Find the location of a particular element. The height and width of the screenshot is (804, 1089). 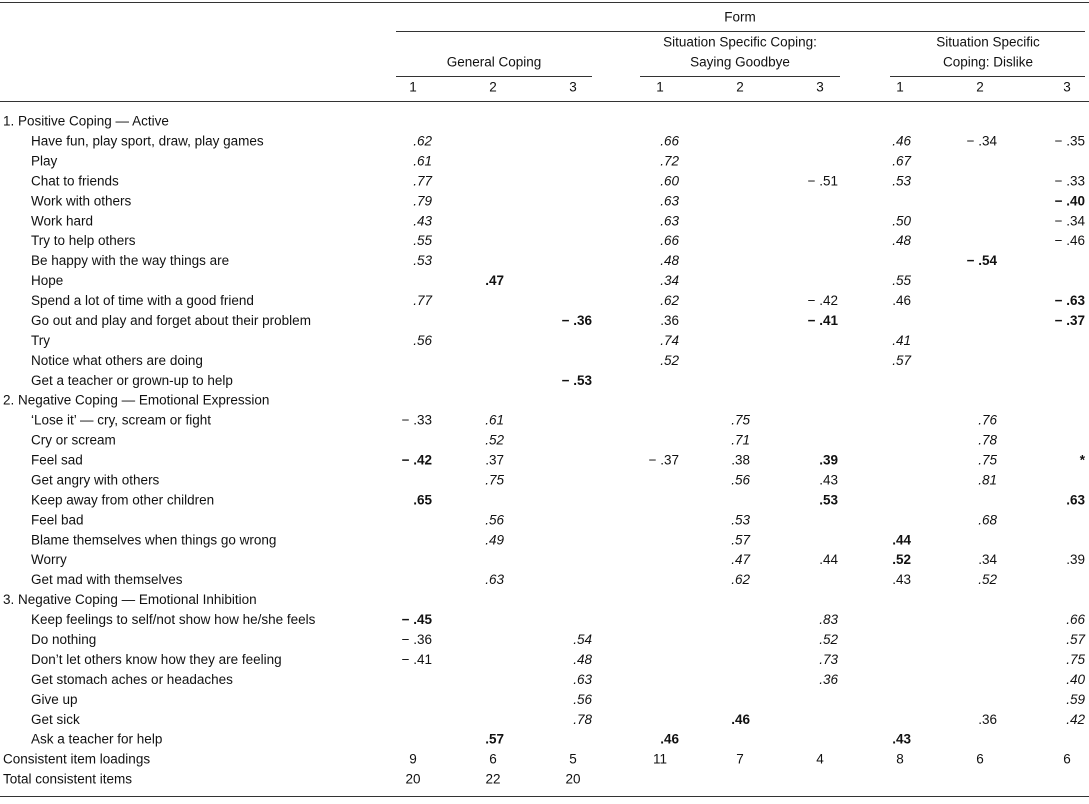

loading-value: .74 is located at coordinates (669, 340).